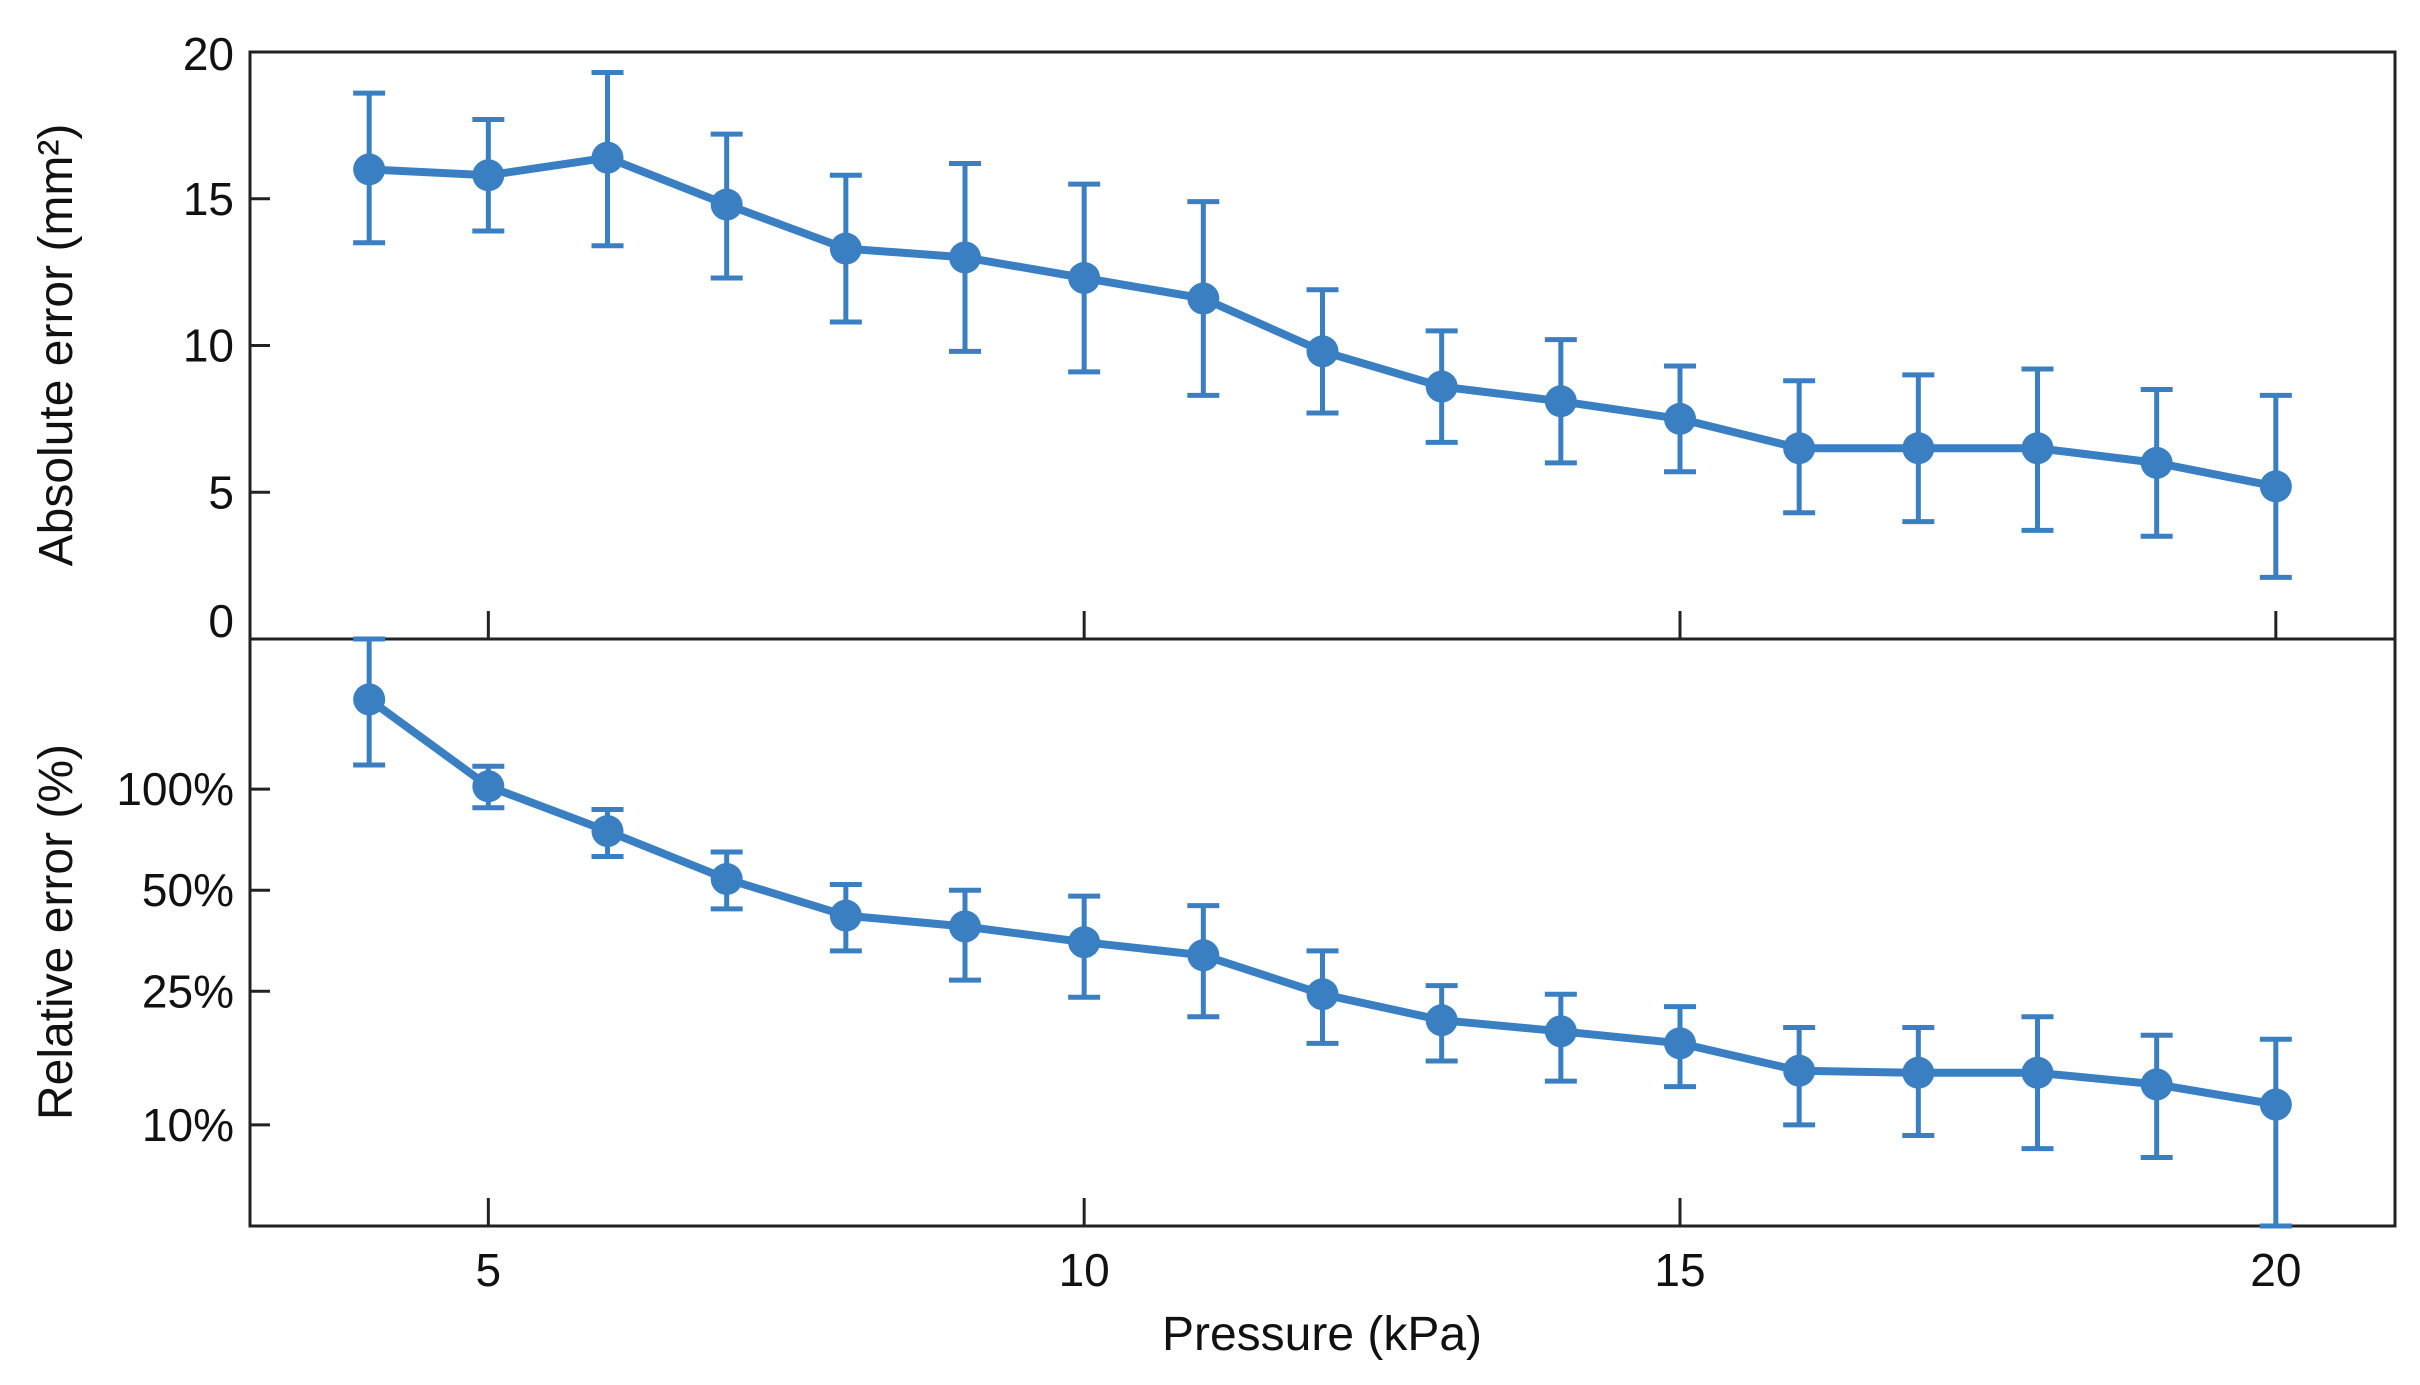  I want to click on top-y-tick-label: 15, so click(208, 199).